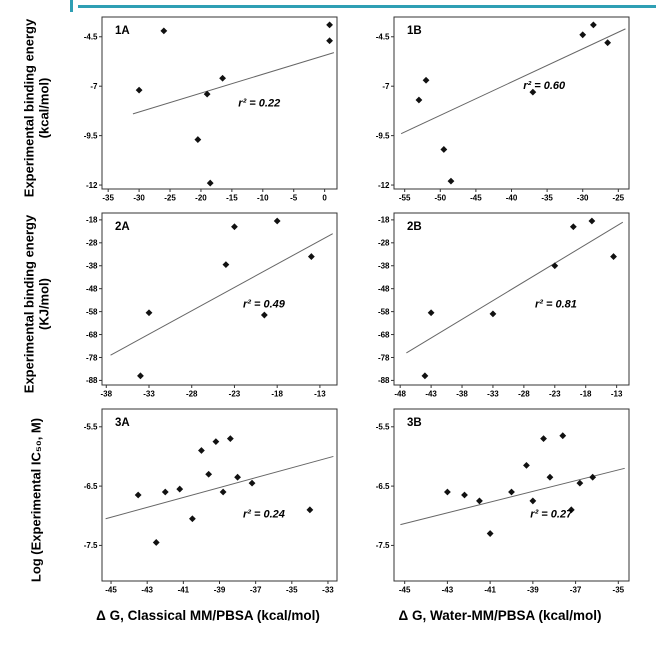 The width and height of the screenshot is (656, 656). Describe the element at coordinates (36, 108) in the screenshot. I see `y-axis-label-row1: Experimental binding energy (kcal/mol)` at that location.